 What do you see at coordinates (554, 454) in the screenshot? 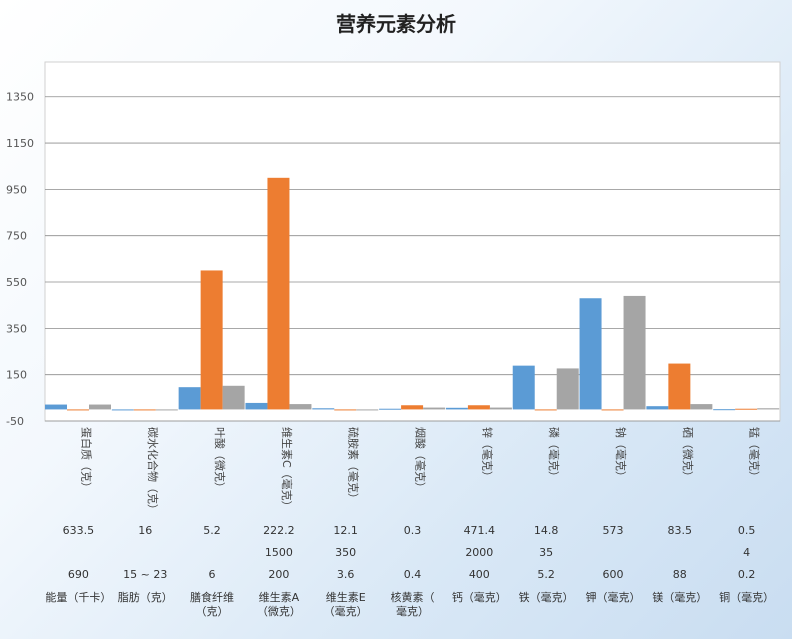
I see `x-category-label: 磷（毫克）` at bounding box center [554, 454].